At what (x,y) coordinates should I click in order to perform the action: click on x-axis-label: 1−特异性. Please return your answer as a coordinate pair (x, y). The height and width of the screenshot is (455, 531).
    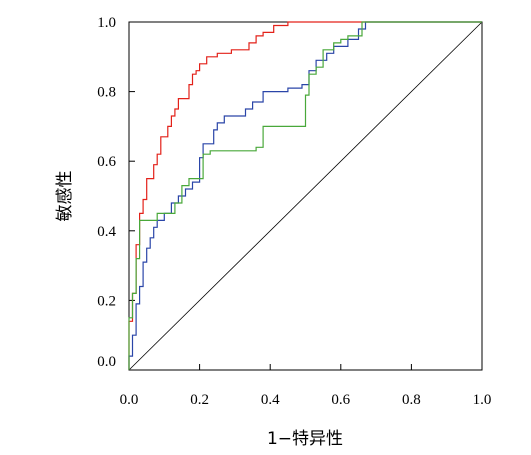
    Looking at the image, I should click on (305, 439).